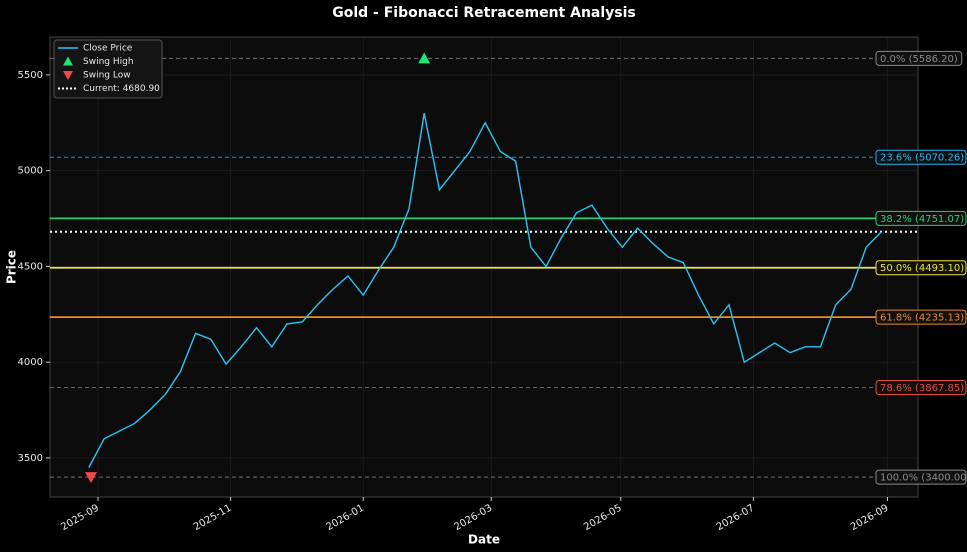  Describe the element at coordinates (484, 540) in the screenshot. I see `x-axis-label: Date` at that location.